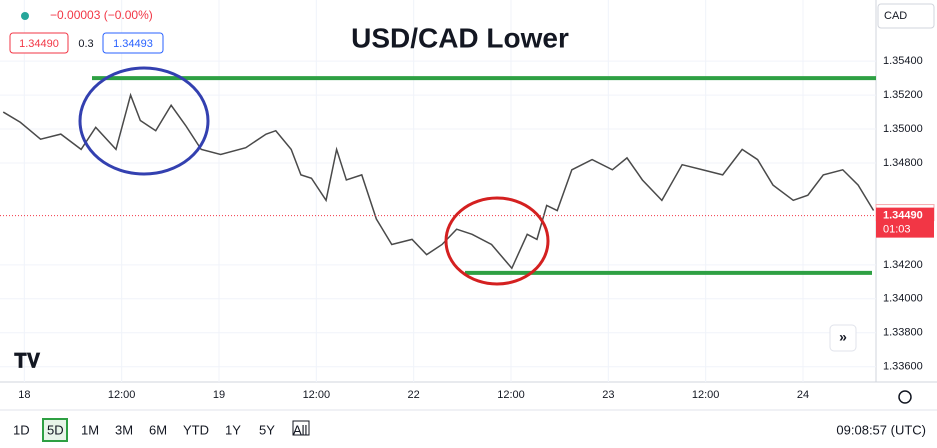 The width and height of the screenshot is (937, 448). Describe the element at coordinates (196, 429) in the screenshot. I see `range-button: YTD` at that location.